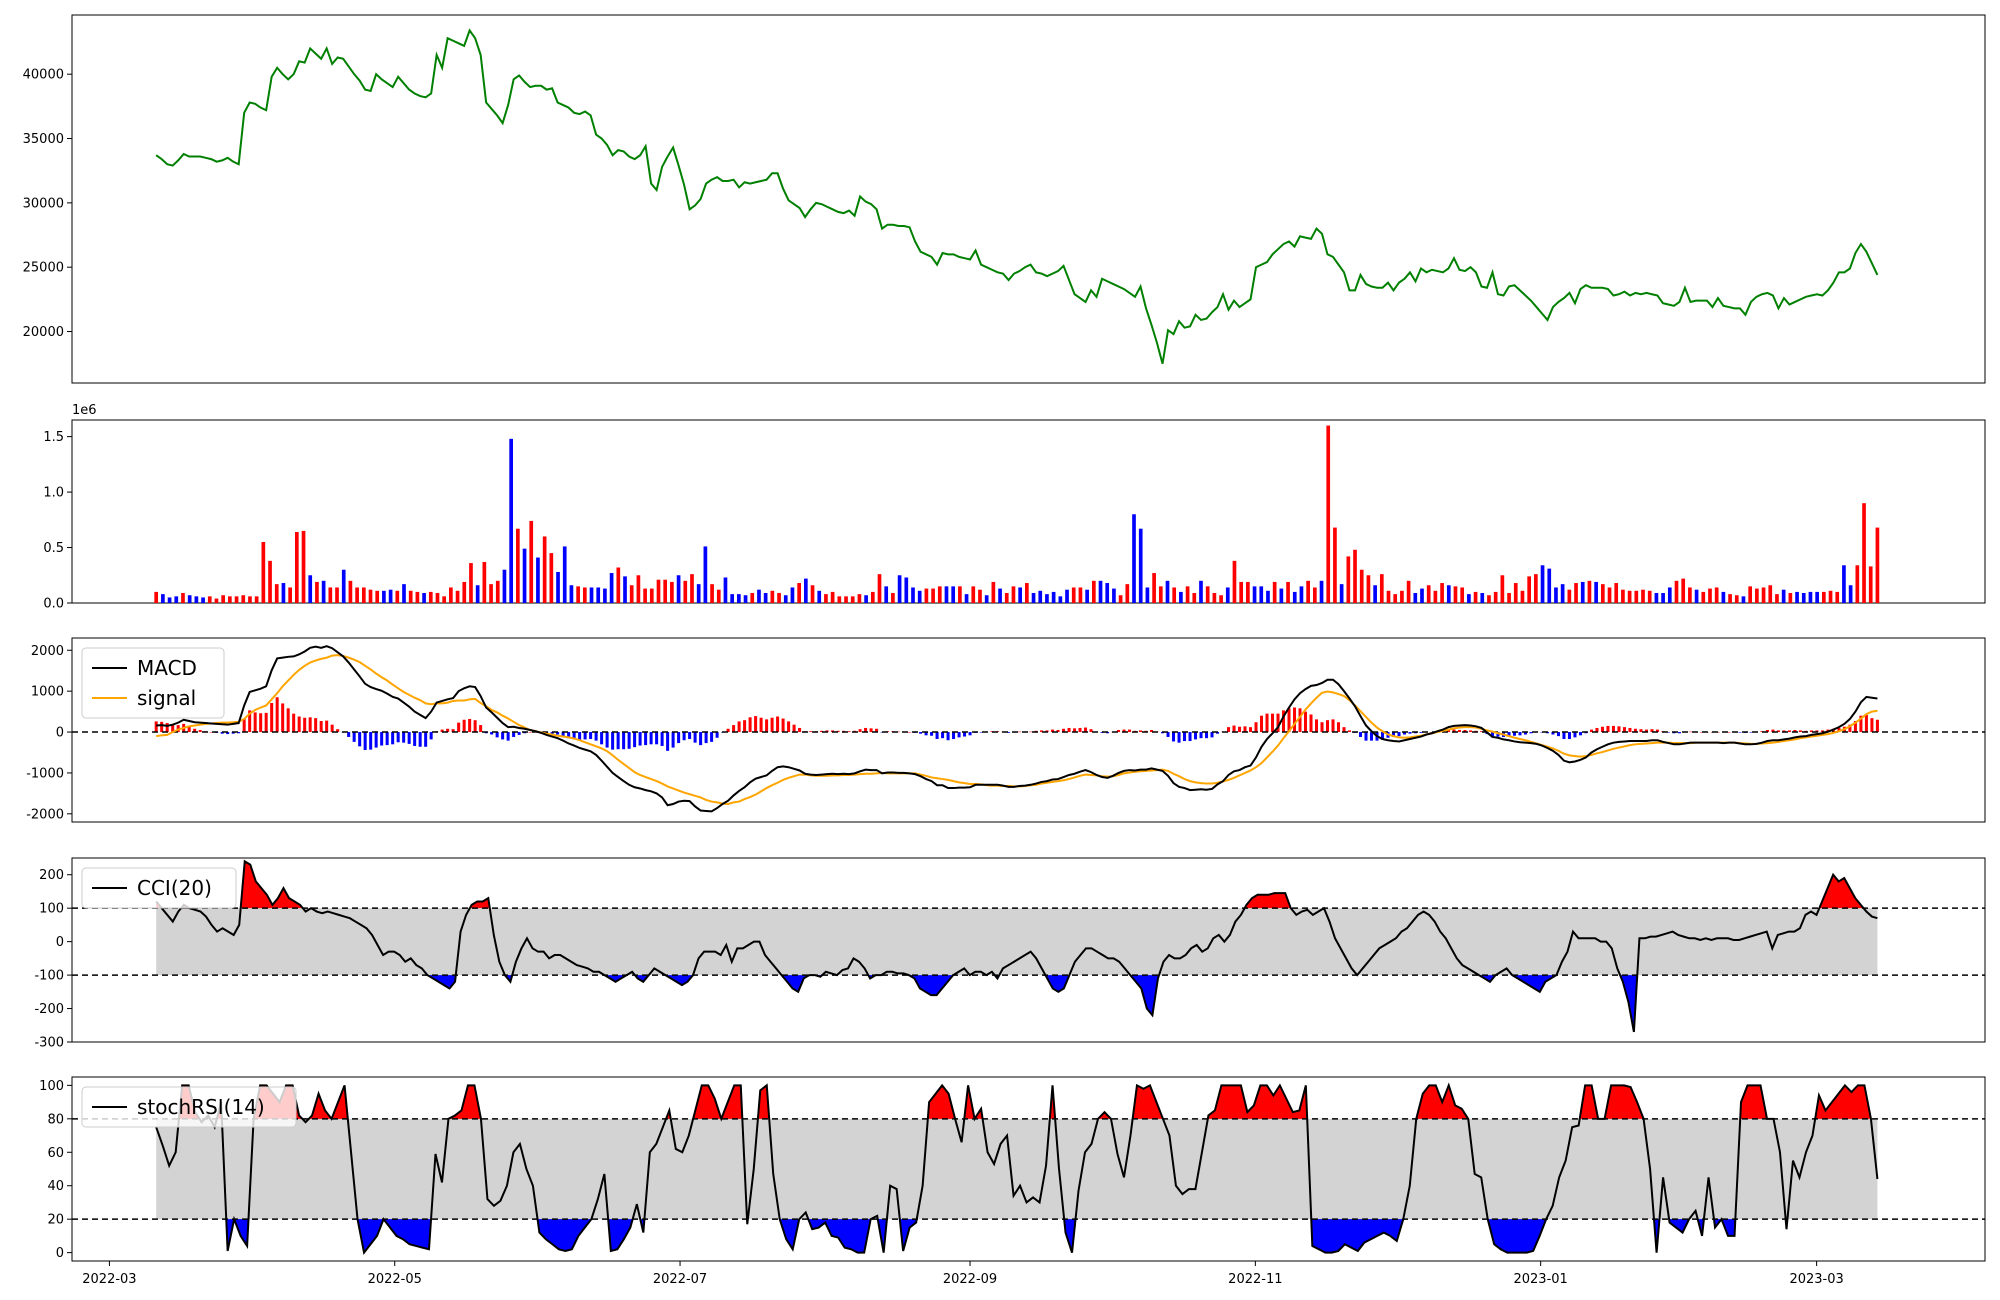 This screenshot has height=1300, width=2000. What do you see at coordinates (45, 814) in the screenshot?
I see `y-tick-label: -2000` at bounding box center [45, 814].